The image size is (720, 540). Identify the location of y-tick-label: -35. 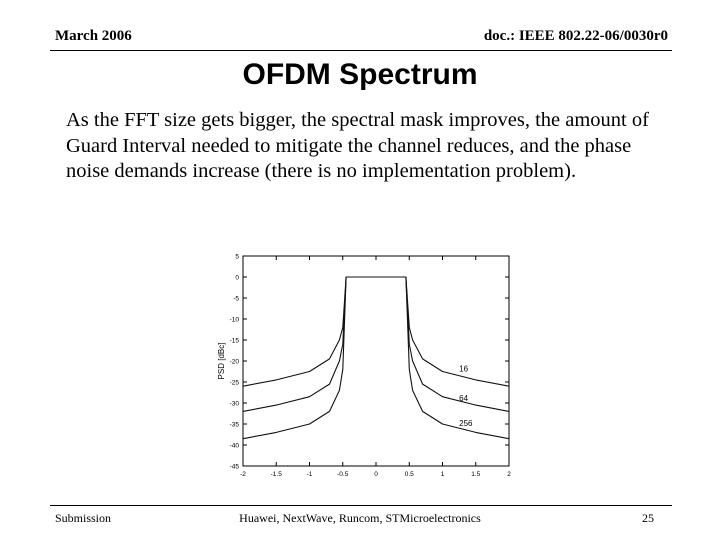
(235, 425).